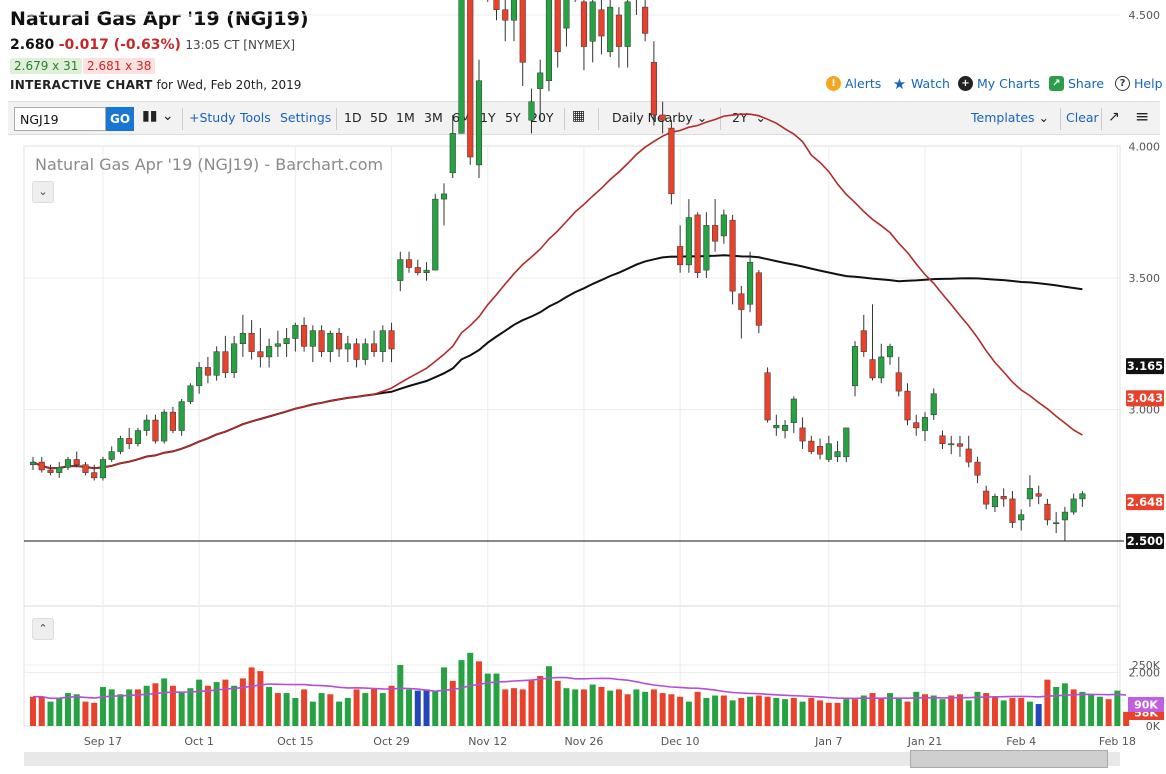  What do you see at coordinates (433, 117) in the screenshot?
I see `period-3m: 3M` at bounding box center [433, 117].